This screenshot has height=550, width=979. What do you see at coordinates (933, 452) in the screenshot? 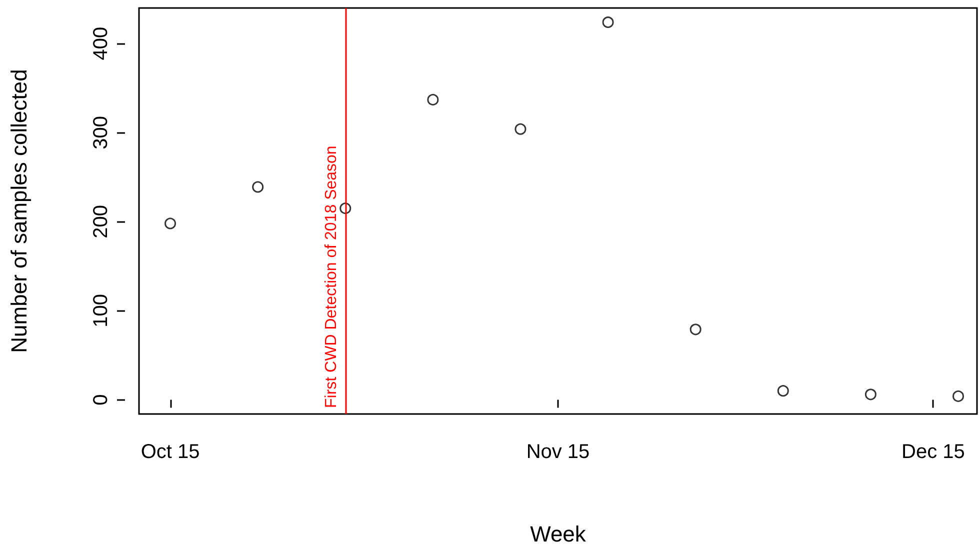
I see `x-tick-label: Dec 15` at bounding box center [933, 452].